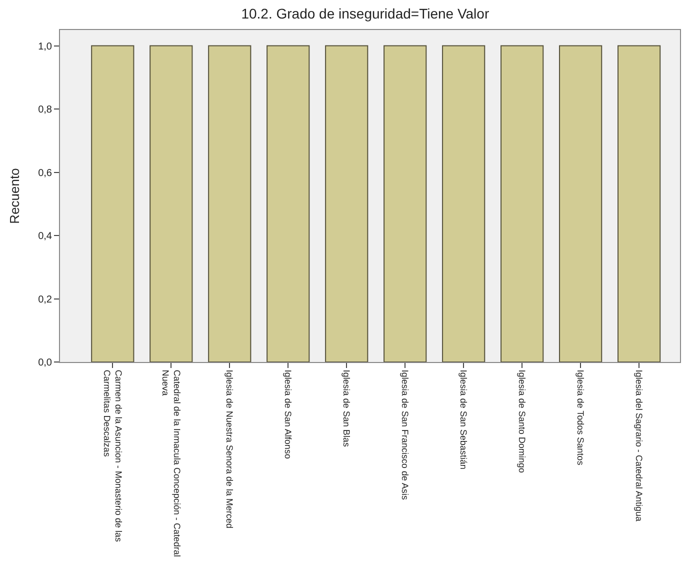 The height and width of the screenshot is (565, 689). What do you see at coordinates (113, 456) in the screenshot?
I see `x-tick-label: Carmen de la Asuncion - Monasterio de las Carmelitas Descalzas` at bounding box center [113, 456].